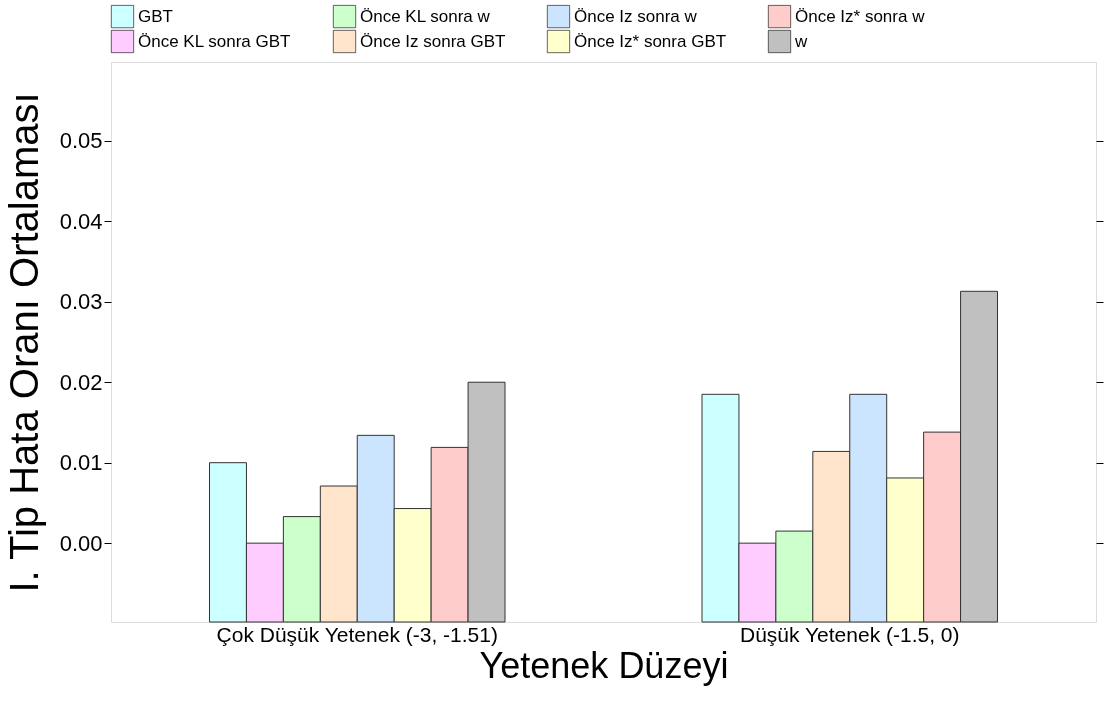 Image resolution: width=1110 pixels, height=713 pixels. I want to click on y-tick-label: 0.04, so click(81, 221).